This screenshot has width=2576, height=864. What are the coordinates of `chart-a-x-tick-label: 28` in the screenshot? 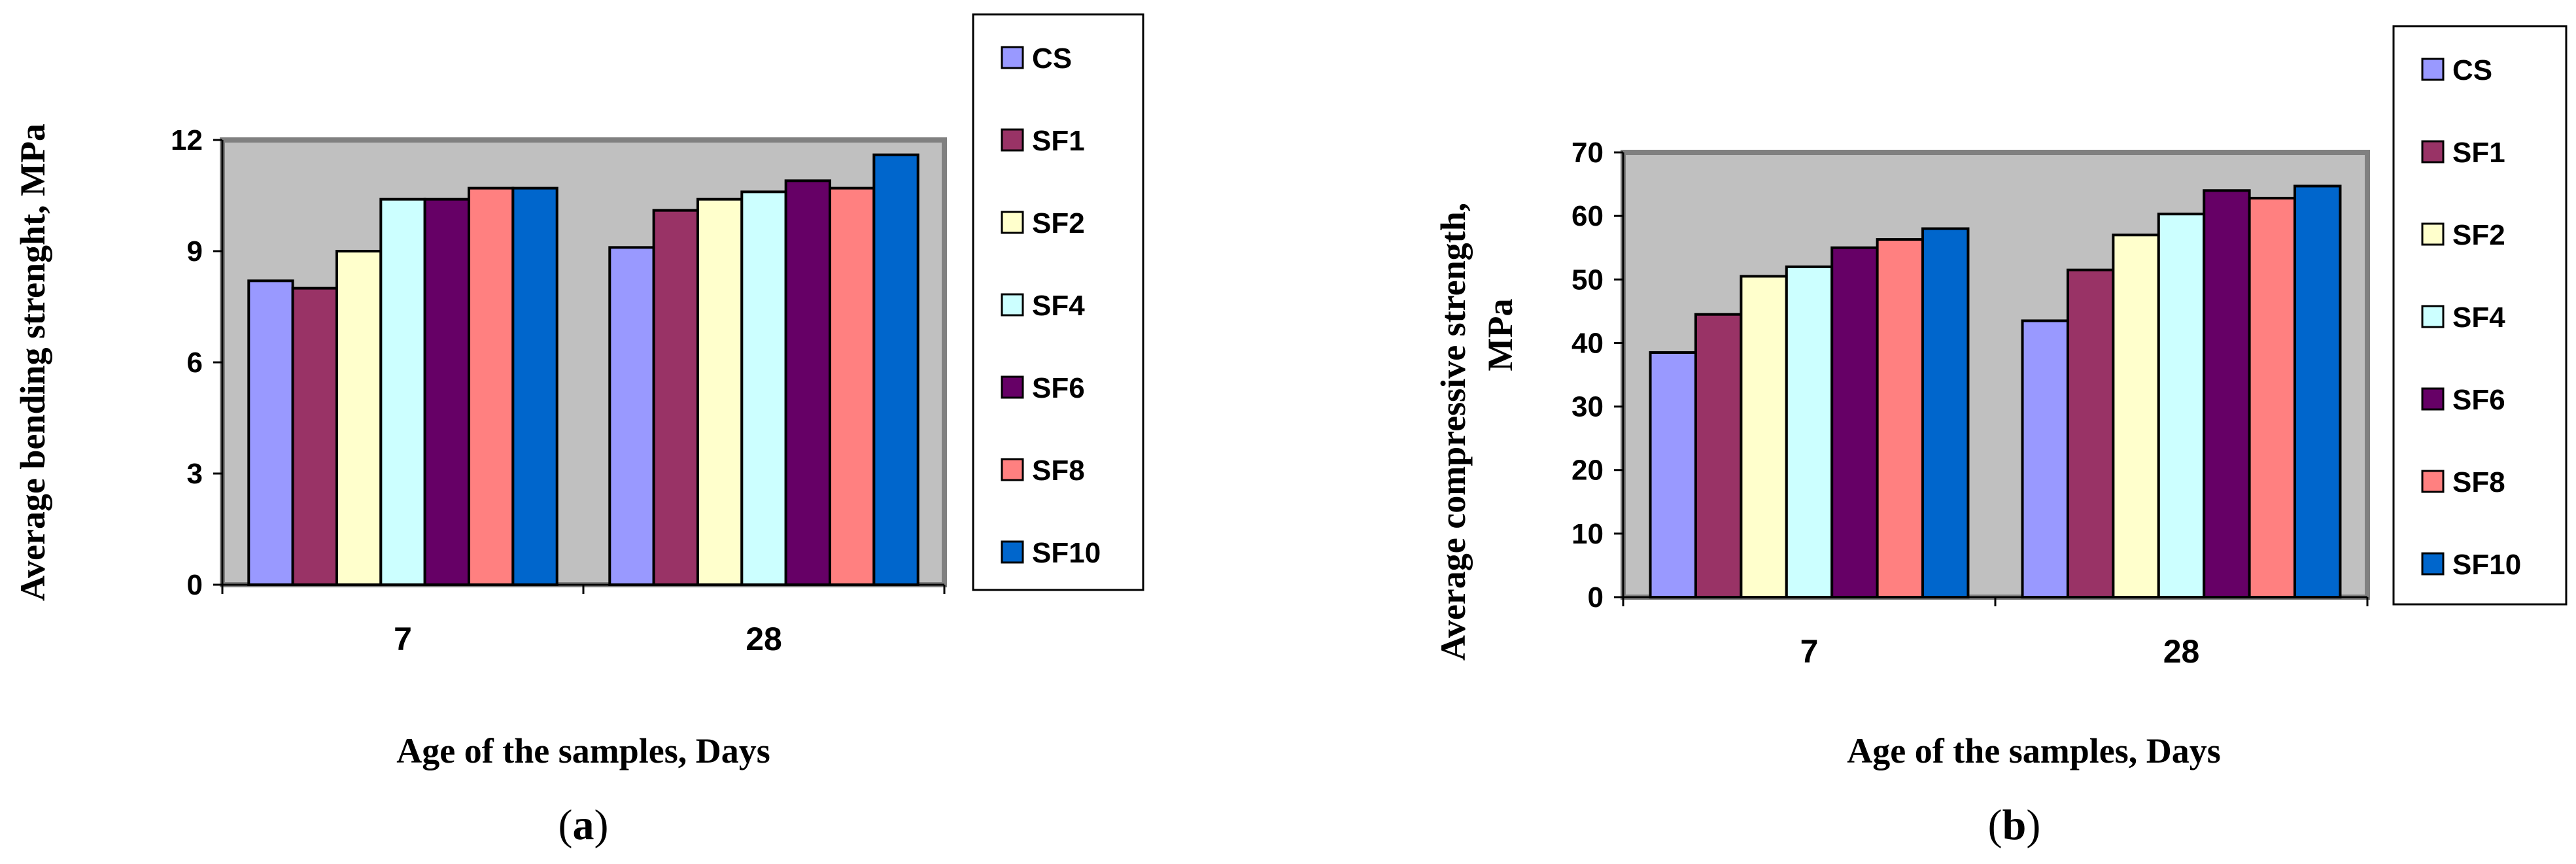 It's located at (764, 639).